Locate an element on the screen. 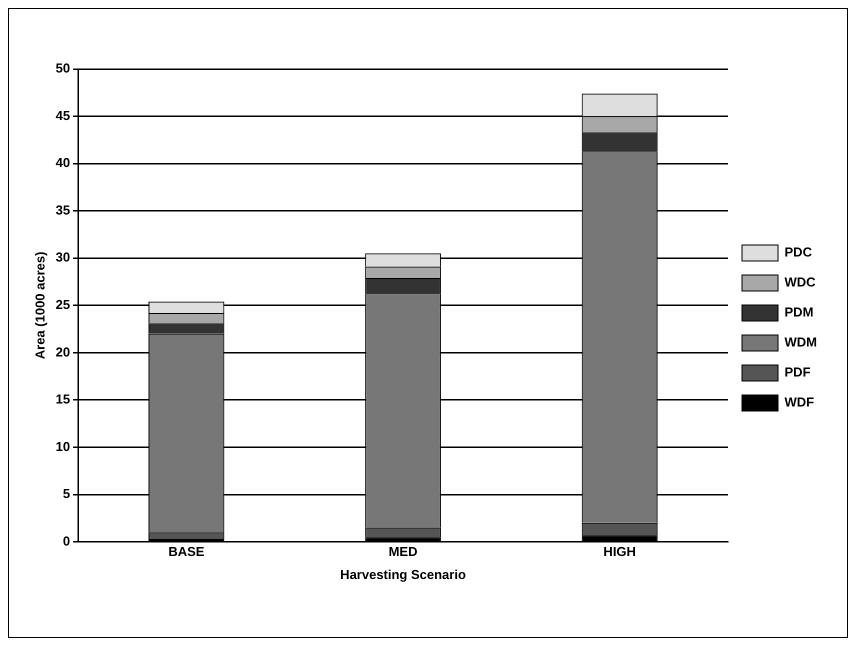 The height and width of the screenshot is (654, 864). legend-label: WDC is located at coordinates (800, 282).